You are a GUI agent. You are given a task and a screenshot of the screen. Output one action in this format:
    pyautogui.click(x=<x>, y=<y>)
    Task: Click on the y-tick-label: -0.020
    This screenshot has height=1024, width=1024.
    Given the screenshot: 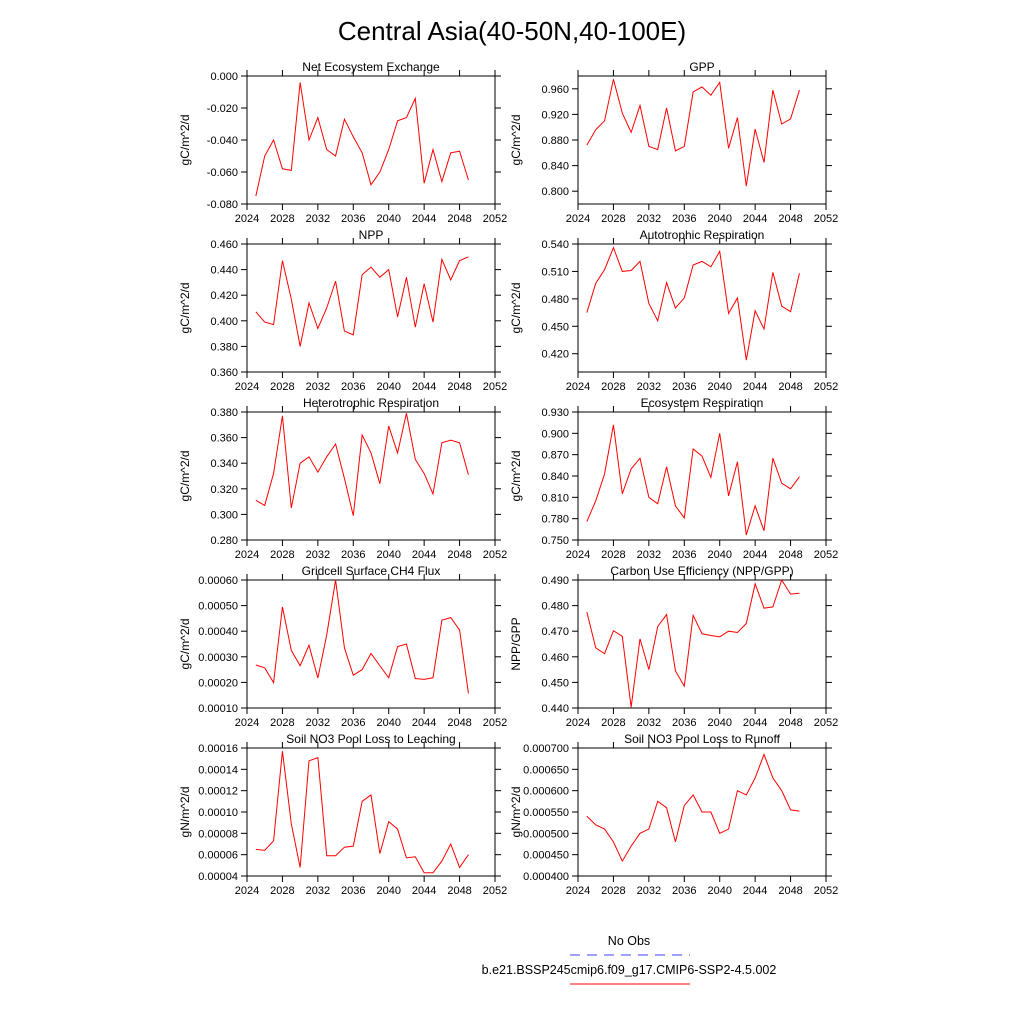 What is the action you would take?
    pyautogui.click(x=222, y=109)
    